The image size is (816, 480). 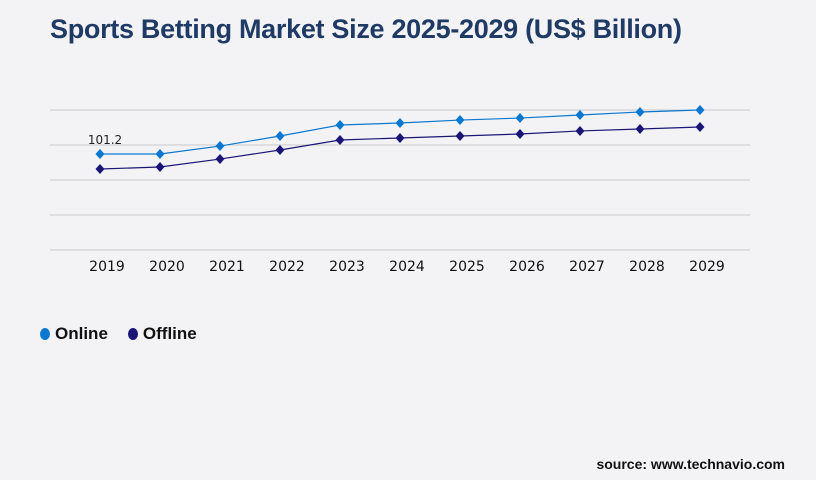 What do you see at coordinates (107, 267) in the screenshot?
I see `x-tick-label: 2019` at bounding box center [107, 267].